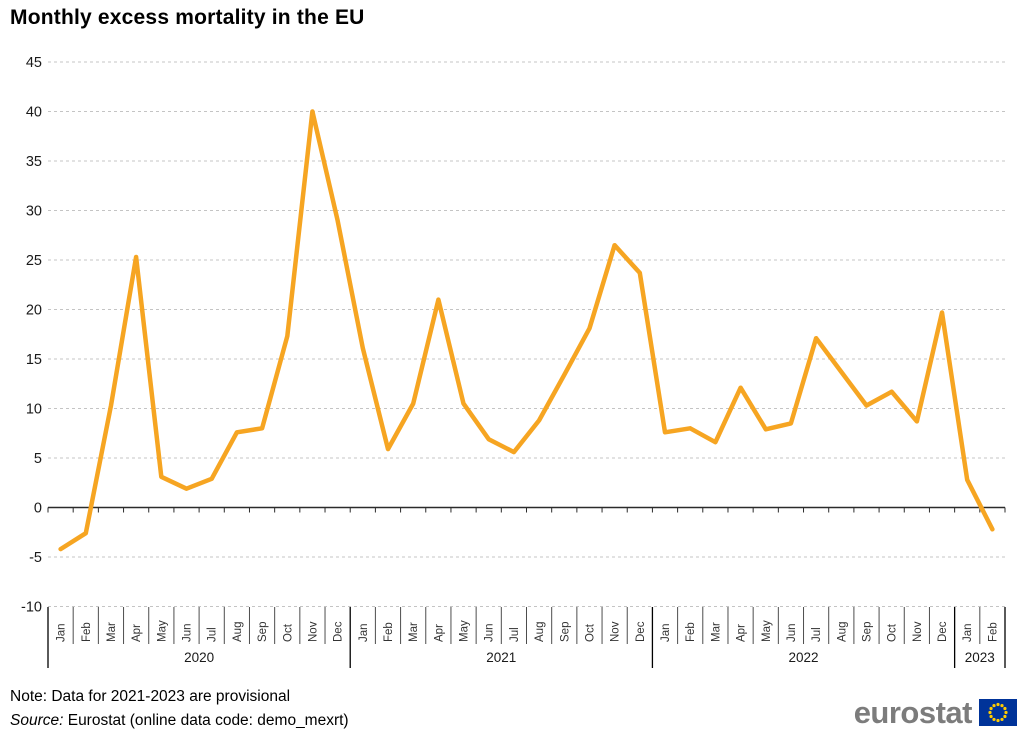  Describe the element at coordinates (38, 509) in the screenshot. I see `y-tick-label: 0` at that location.